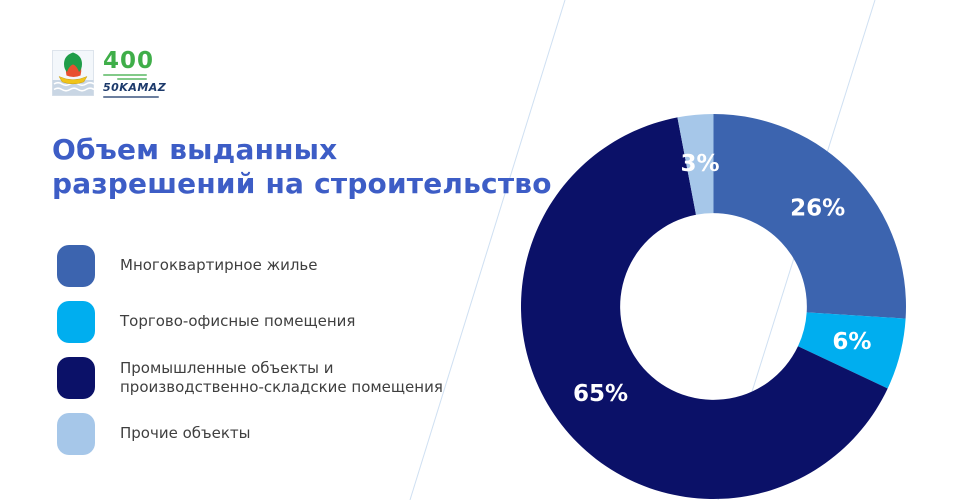  Describe the element at coordinates (851, 342) in the screenshot. I see `donut-data-label-1: 6%` at that location.